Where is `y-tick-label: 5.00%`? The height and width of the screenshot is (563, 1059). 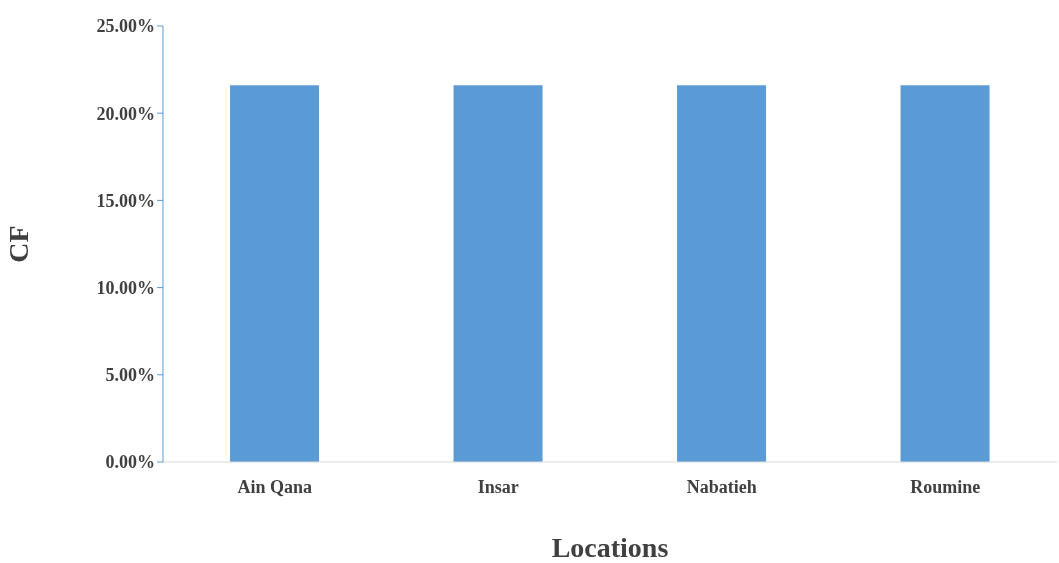
y-tick-label: 5.00% is located at coordinates (130, 375).